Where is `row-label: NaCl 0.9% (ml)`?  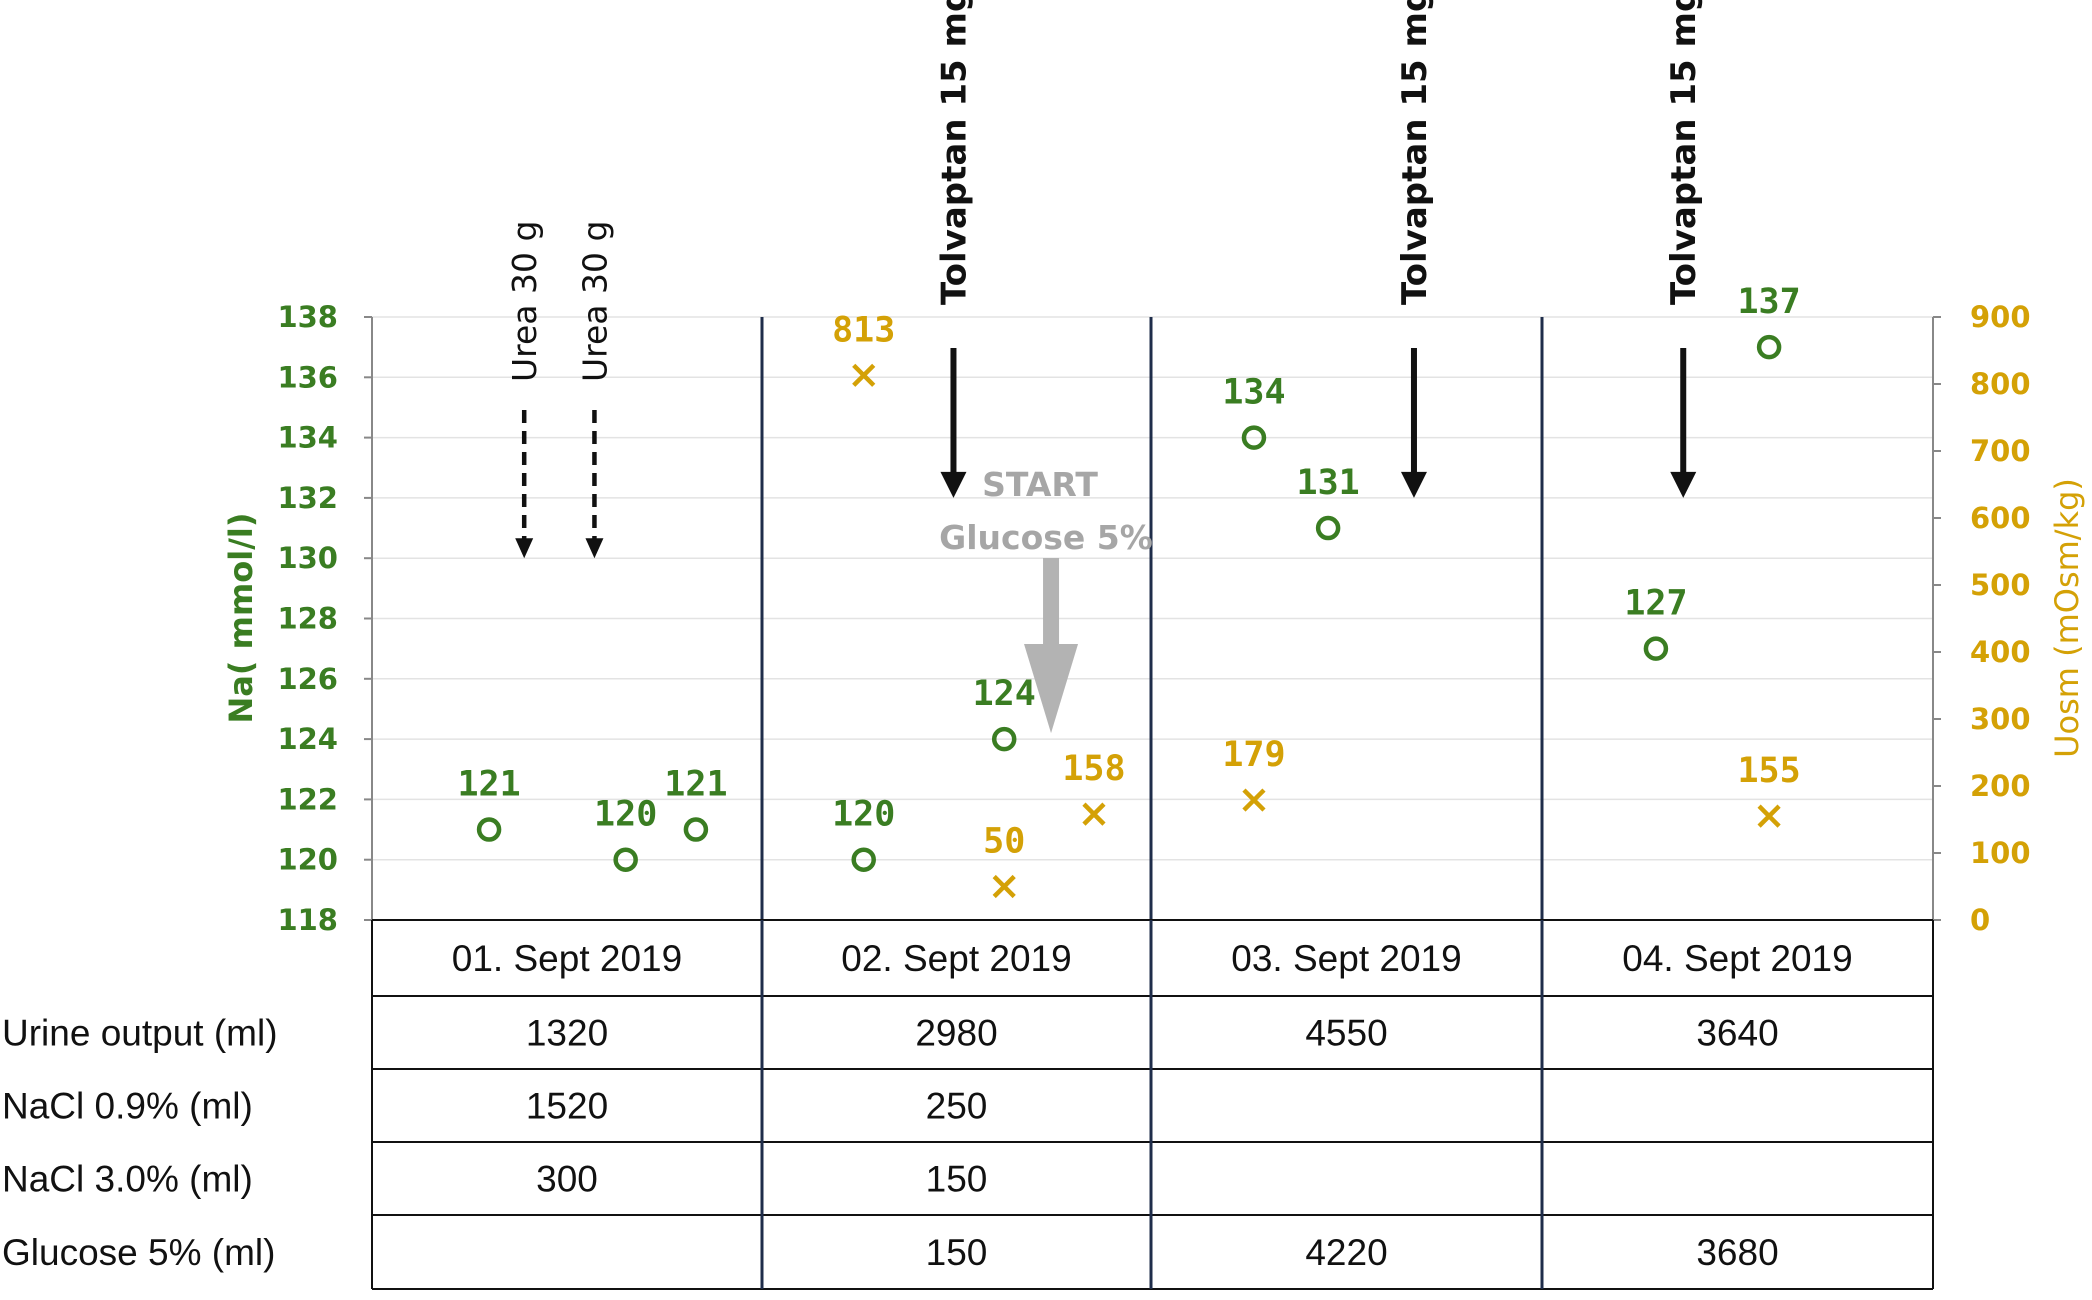 row-label: NaCl 0.9% (ml) is located at coordinates (127, 1106).